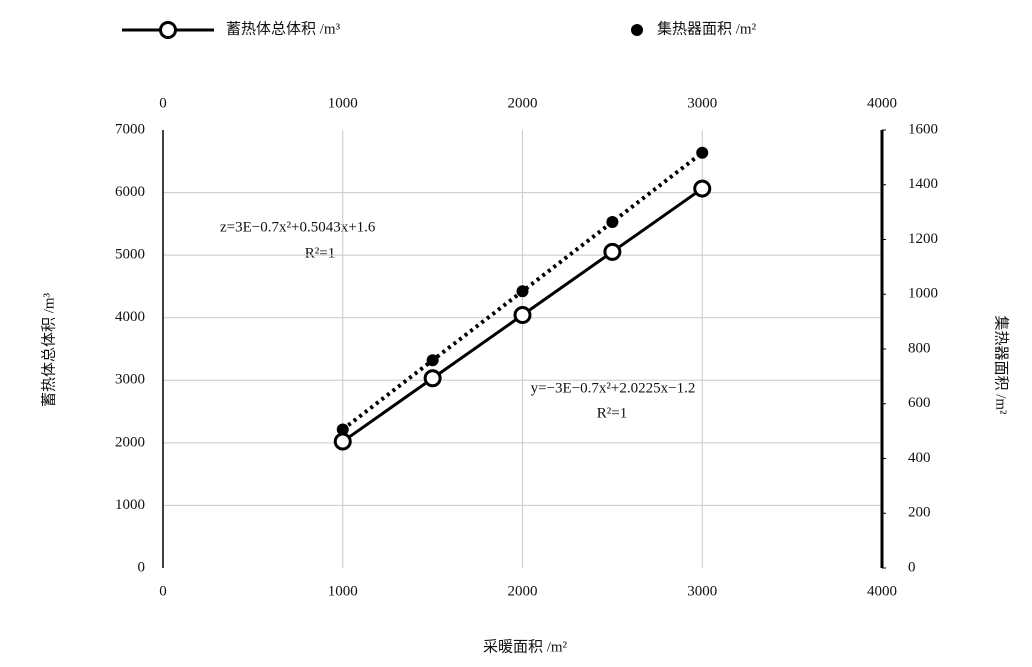 Image resolution: width=1032 pixels, height=667 pixels. Describe the element at coordinates (130, 505) in the screenshot. I see `y-tick-label: 1000` at that location.